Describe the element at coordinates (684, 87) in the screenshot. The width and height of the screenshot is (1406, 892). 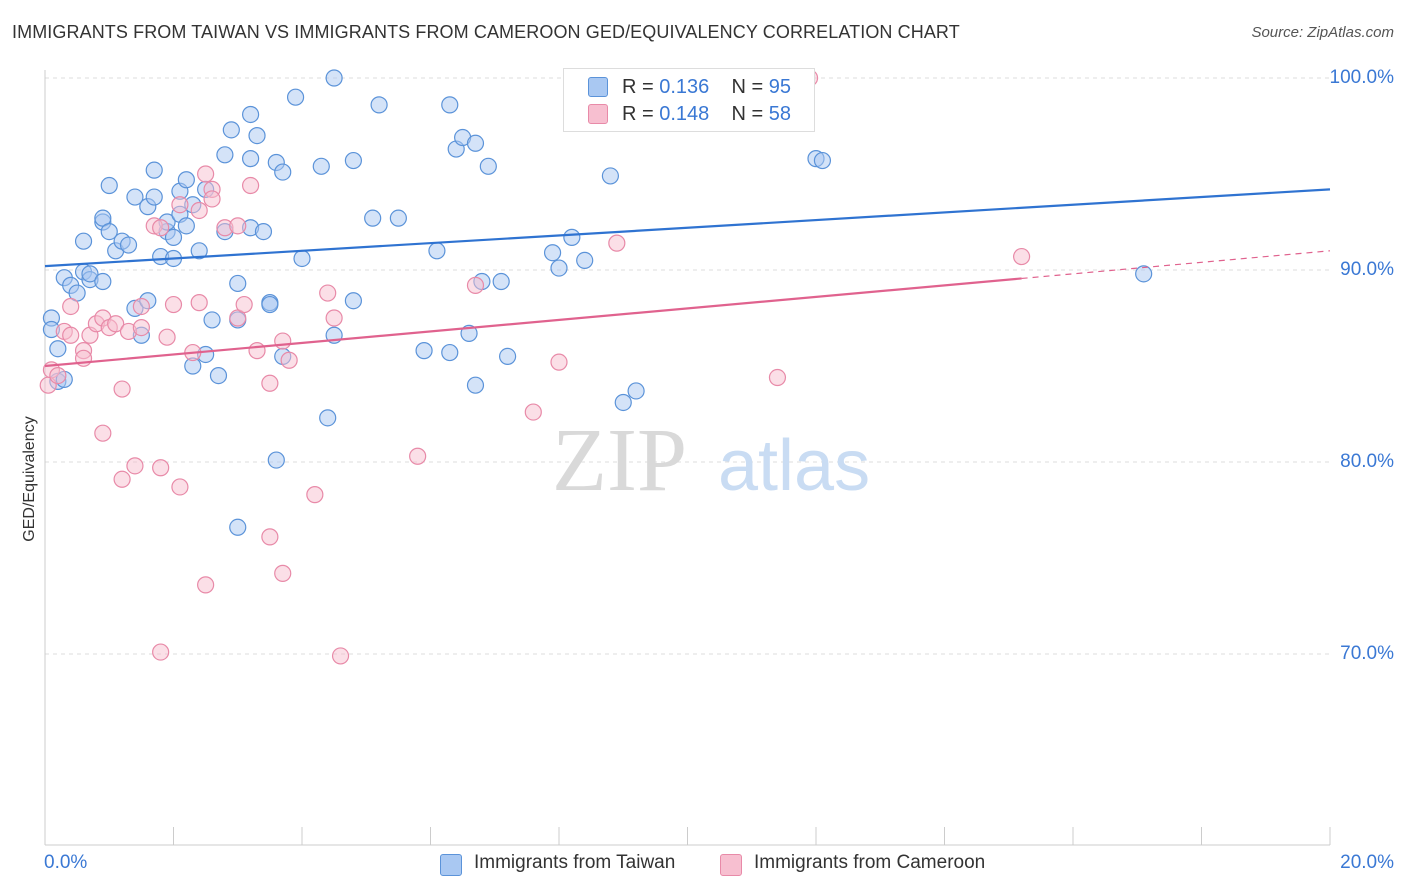
I see `legend-r-value-taiwan: 0.136` at that location.